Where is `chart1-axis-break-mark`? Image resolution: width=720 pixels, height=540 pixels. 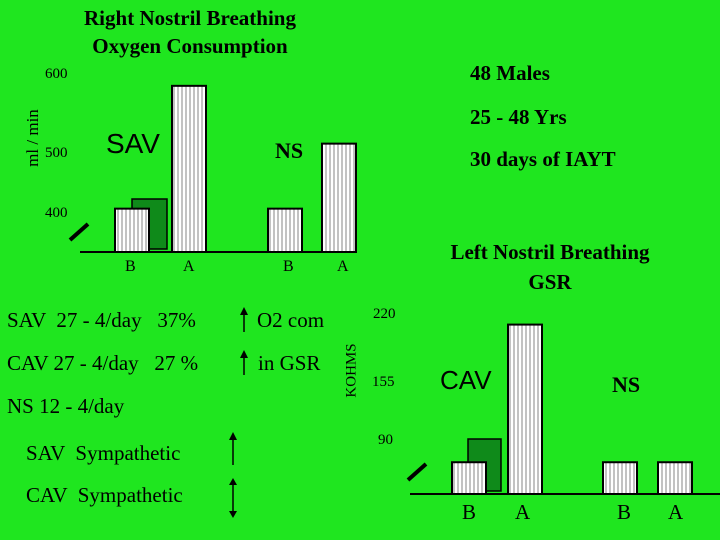
chart1-axis-break-mark is located at coordinates (79, 232).